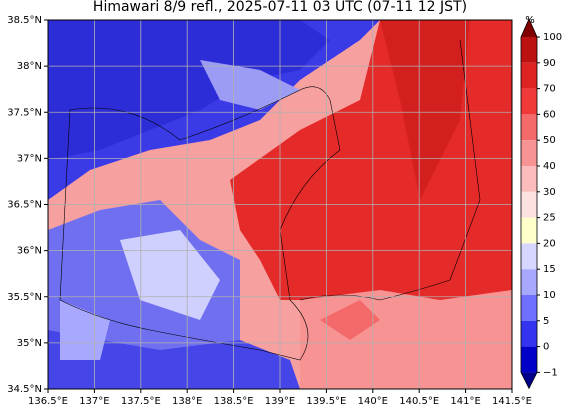 This screenshot has height=409, width=571. What do you see at coordinates (549, 63) in the screenshot?
I see `colorbar-tick-label: 90` at bounding box center [549, 63].